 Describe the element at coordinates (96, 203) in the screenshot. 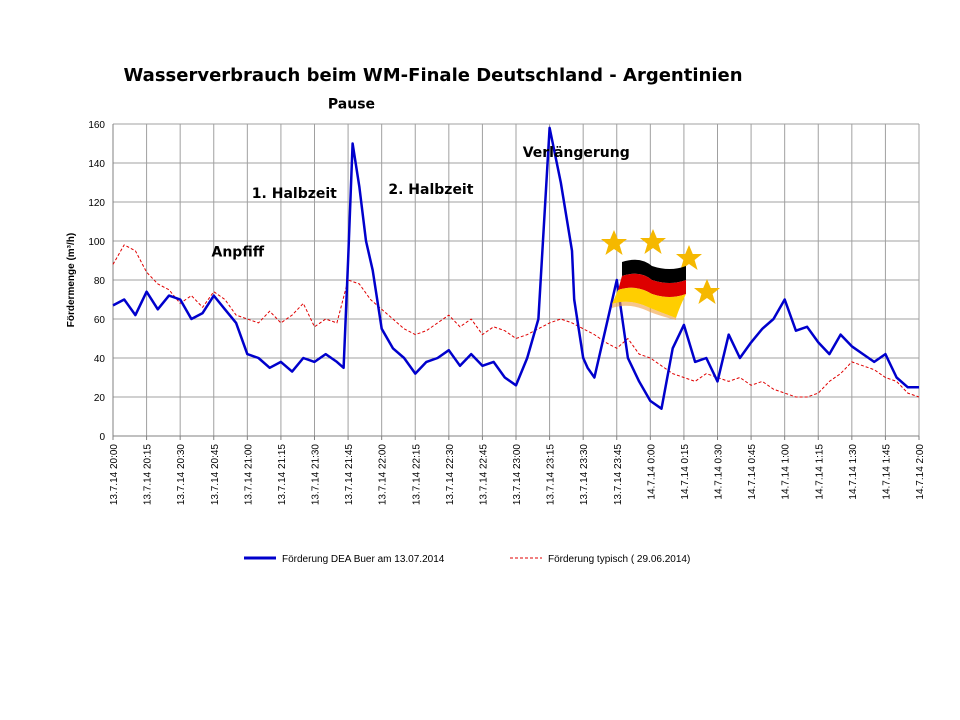

I see `y-tick-label: 120` at that location.